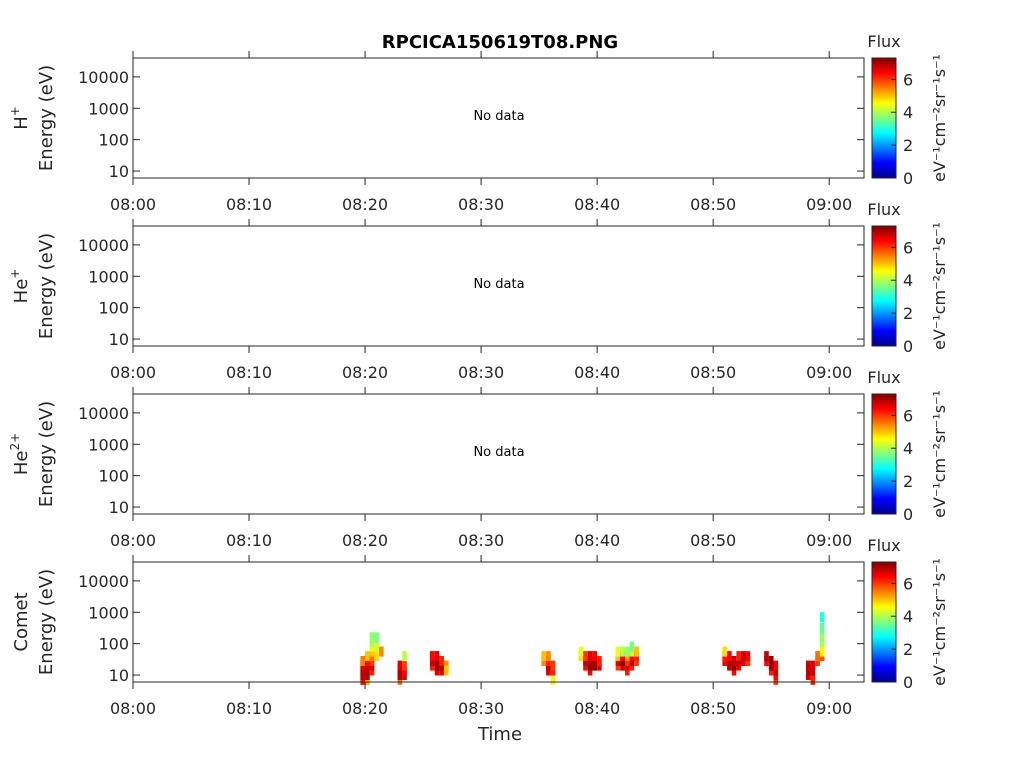  I want to click on colorbar-title: Flux, so click(883, 209).